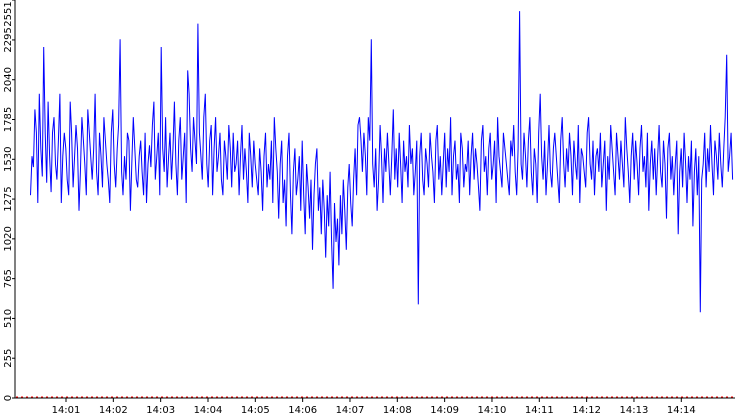 This screenshot has width=735, height=415. I want to click on y-tick-label: 2295, so click(8, 39).